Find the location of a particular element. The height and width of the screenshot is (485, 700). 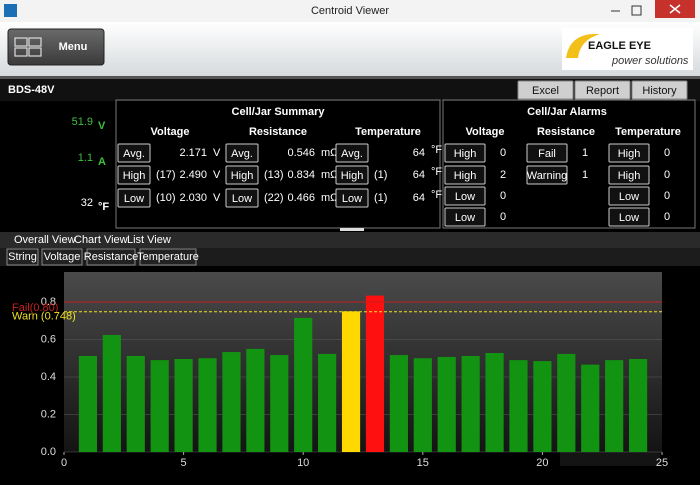

y-tick-label: 0.2 is located at coordinates (48, 414).